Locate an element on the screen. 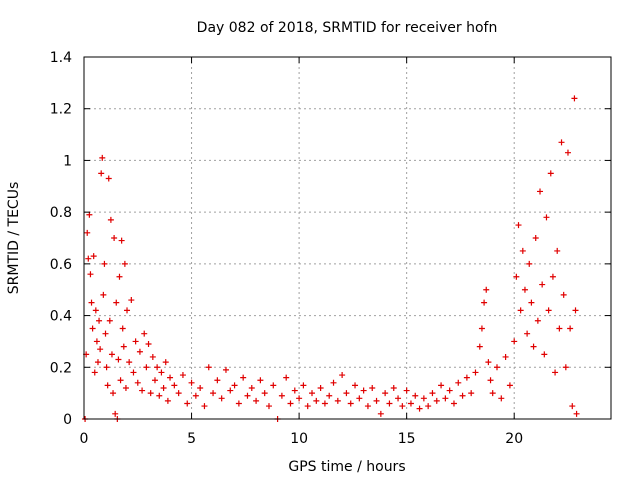 The height and width of the screenshot is (480, 640). y-tick-label: 1 is located at coordinates (67, 161).